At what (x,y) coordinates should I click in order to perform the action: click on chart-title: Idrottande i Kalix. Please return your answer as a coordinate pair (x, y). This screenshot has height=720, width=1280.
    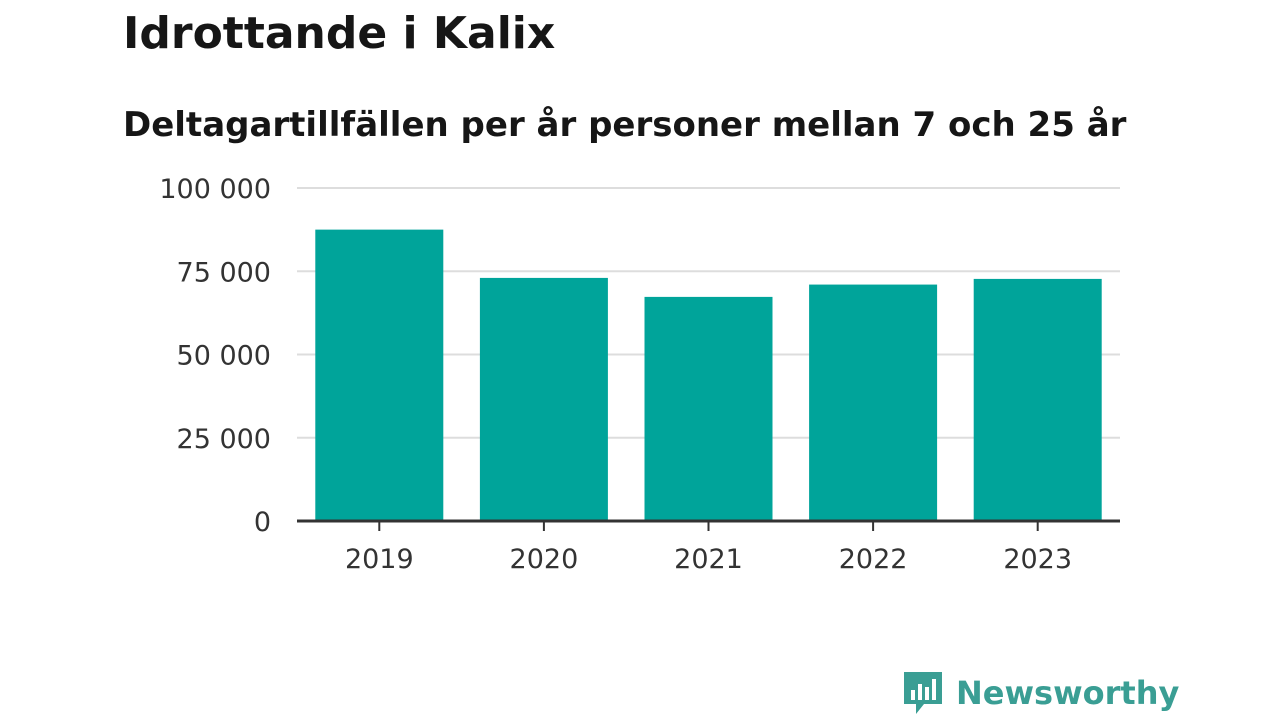
    Looking at the image, I should click on (339, 33).